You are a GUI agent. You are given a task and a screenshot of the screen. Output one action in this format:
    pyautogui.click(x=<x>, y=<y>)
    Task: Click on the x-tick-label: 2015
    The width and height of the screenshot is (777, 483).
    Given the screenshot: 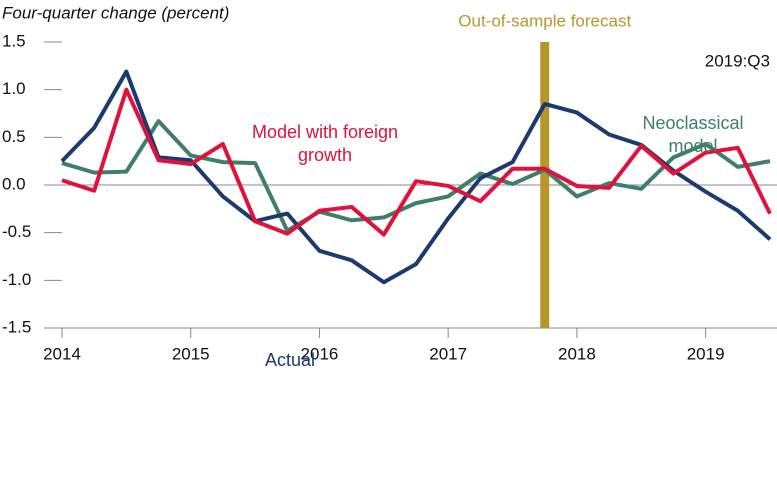 What is the action you would take?
    pyautogui.click(x=191, y=353)
    